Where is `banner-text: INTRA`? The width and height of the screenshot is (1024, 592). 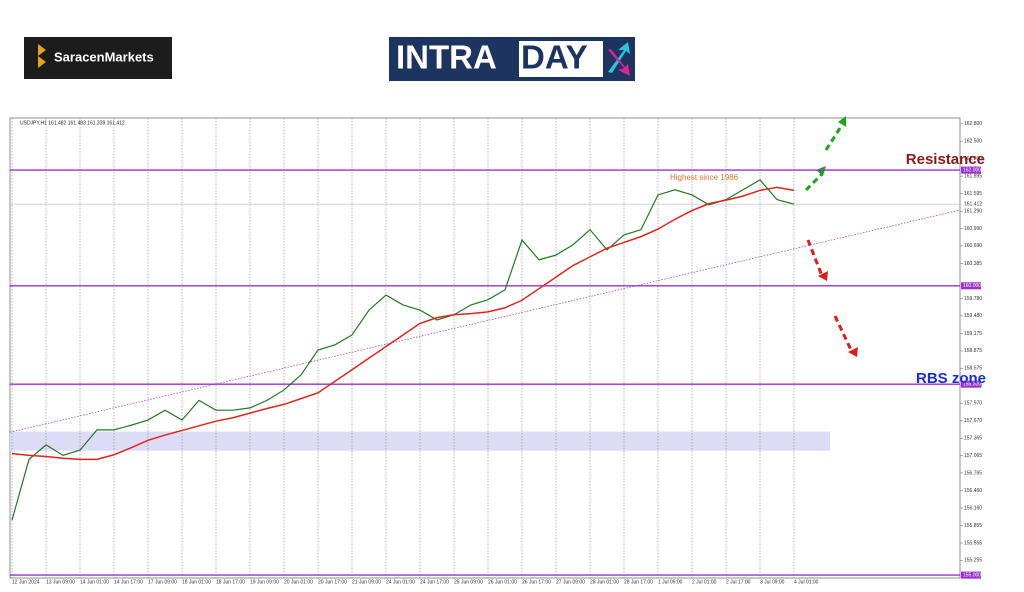 banner-text: INTRA is located at coordinates (446, 57).